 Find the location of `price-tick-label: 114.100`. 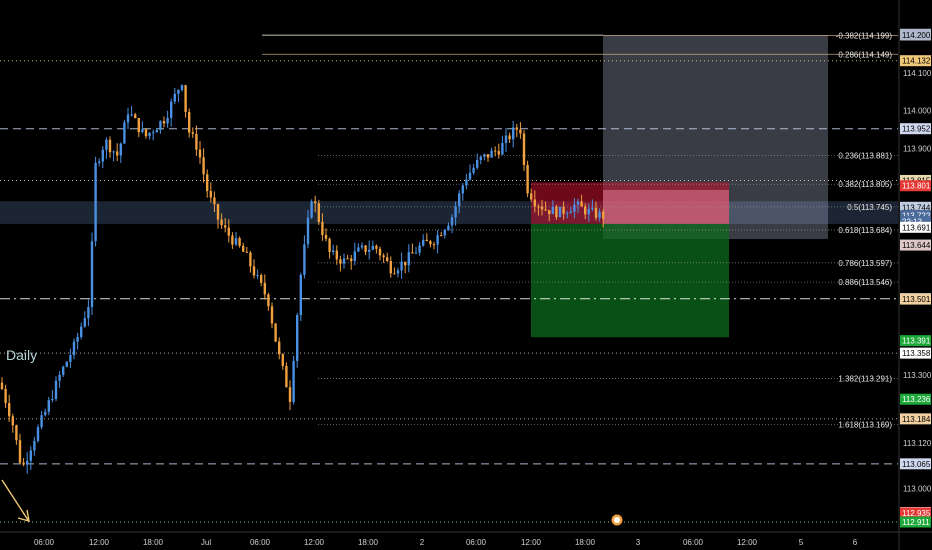

price-tick-label: 114.100 is located at coordinates (917, 73).